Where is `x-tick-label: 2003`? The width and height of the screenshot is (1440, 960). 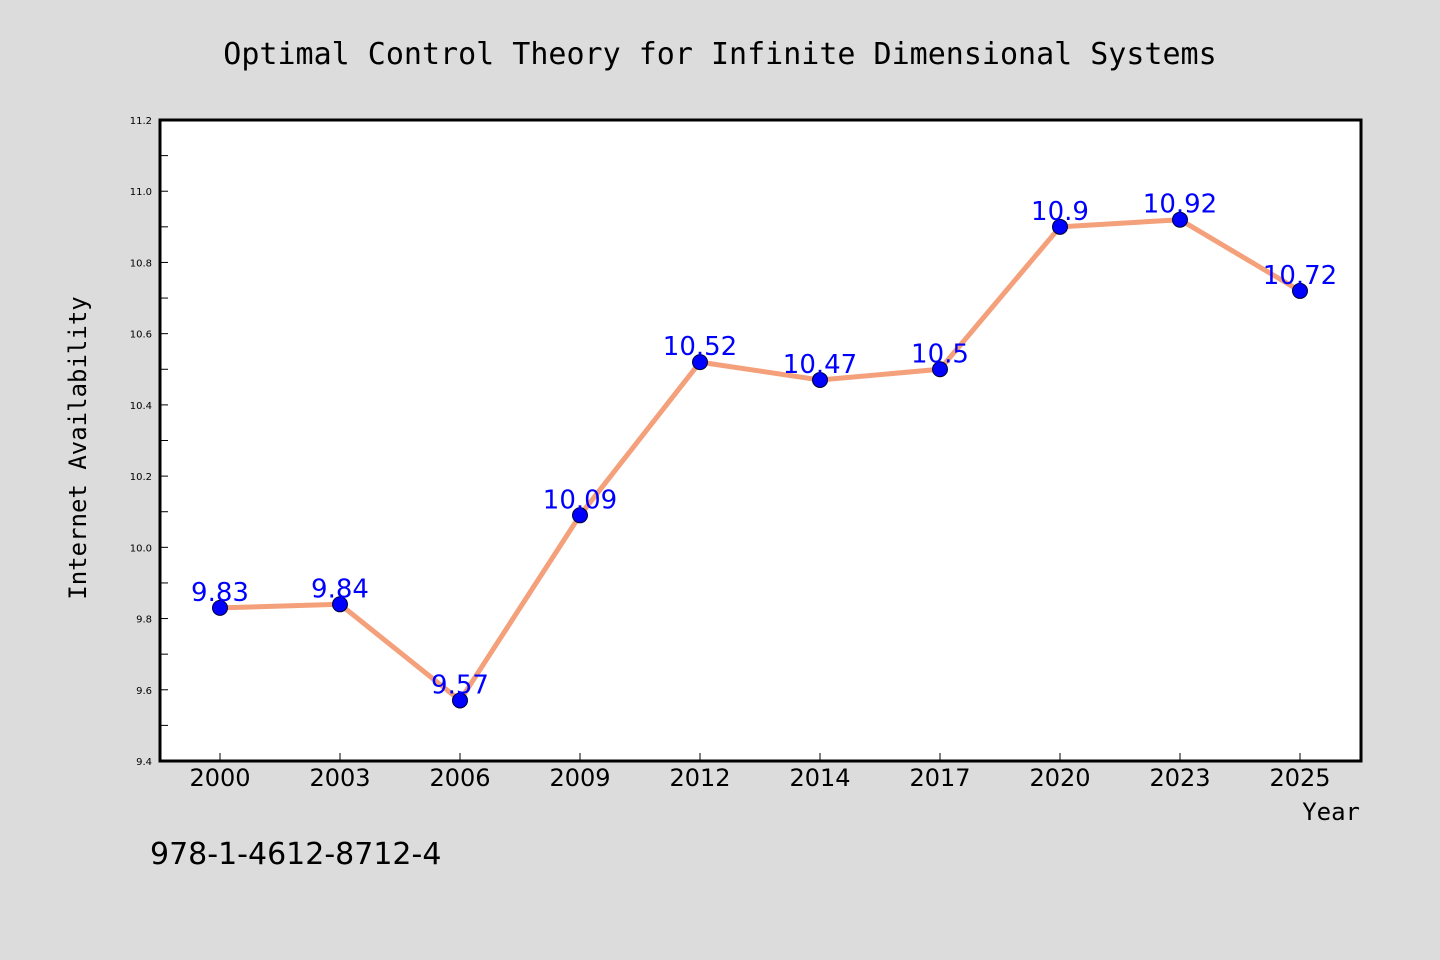
x-tick-label: 2003 is located at coordinates (339, 778).